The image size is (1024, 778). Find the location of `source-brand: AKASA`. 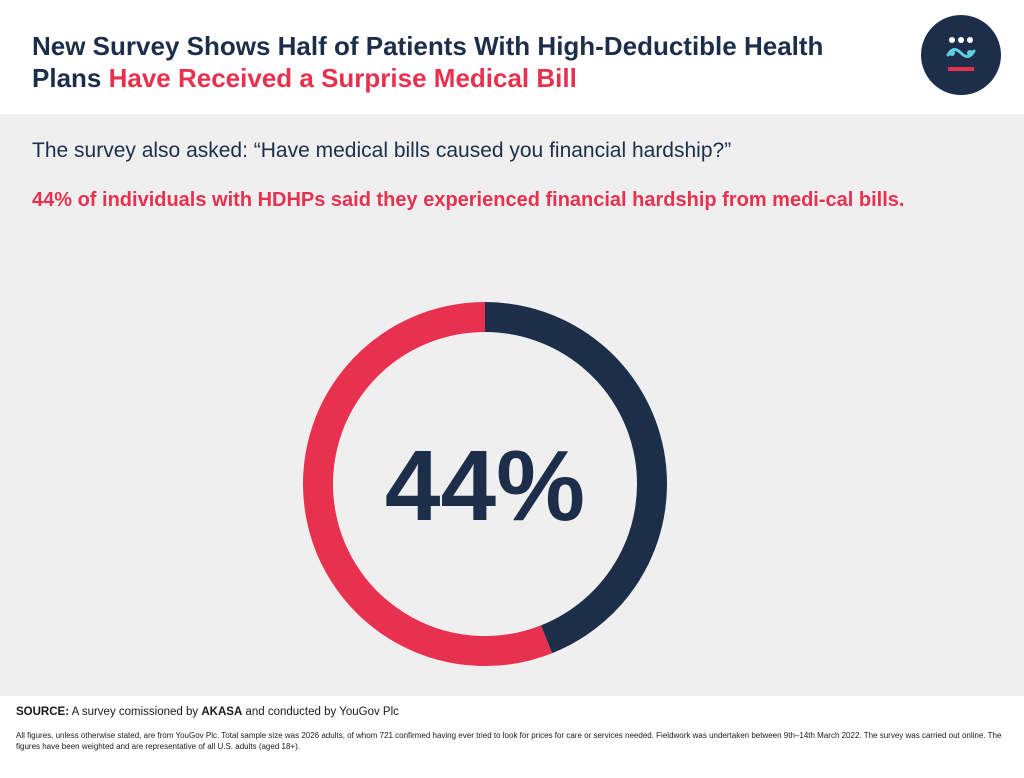

source-brand: AKASA is located at coordinates (222, 712).